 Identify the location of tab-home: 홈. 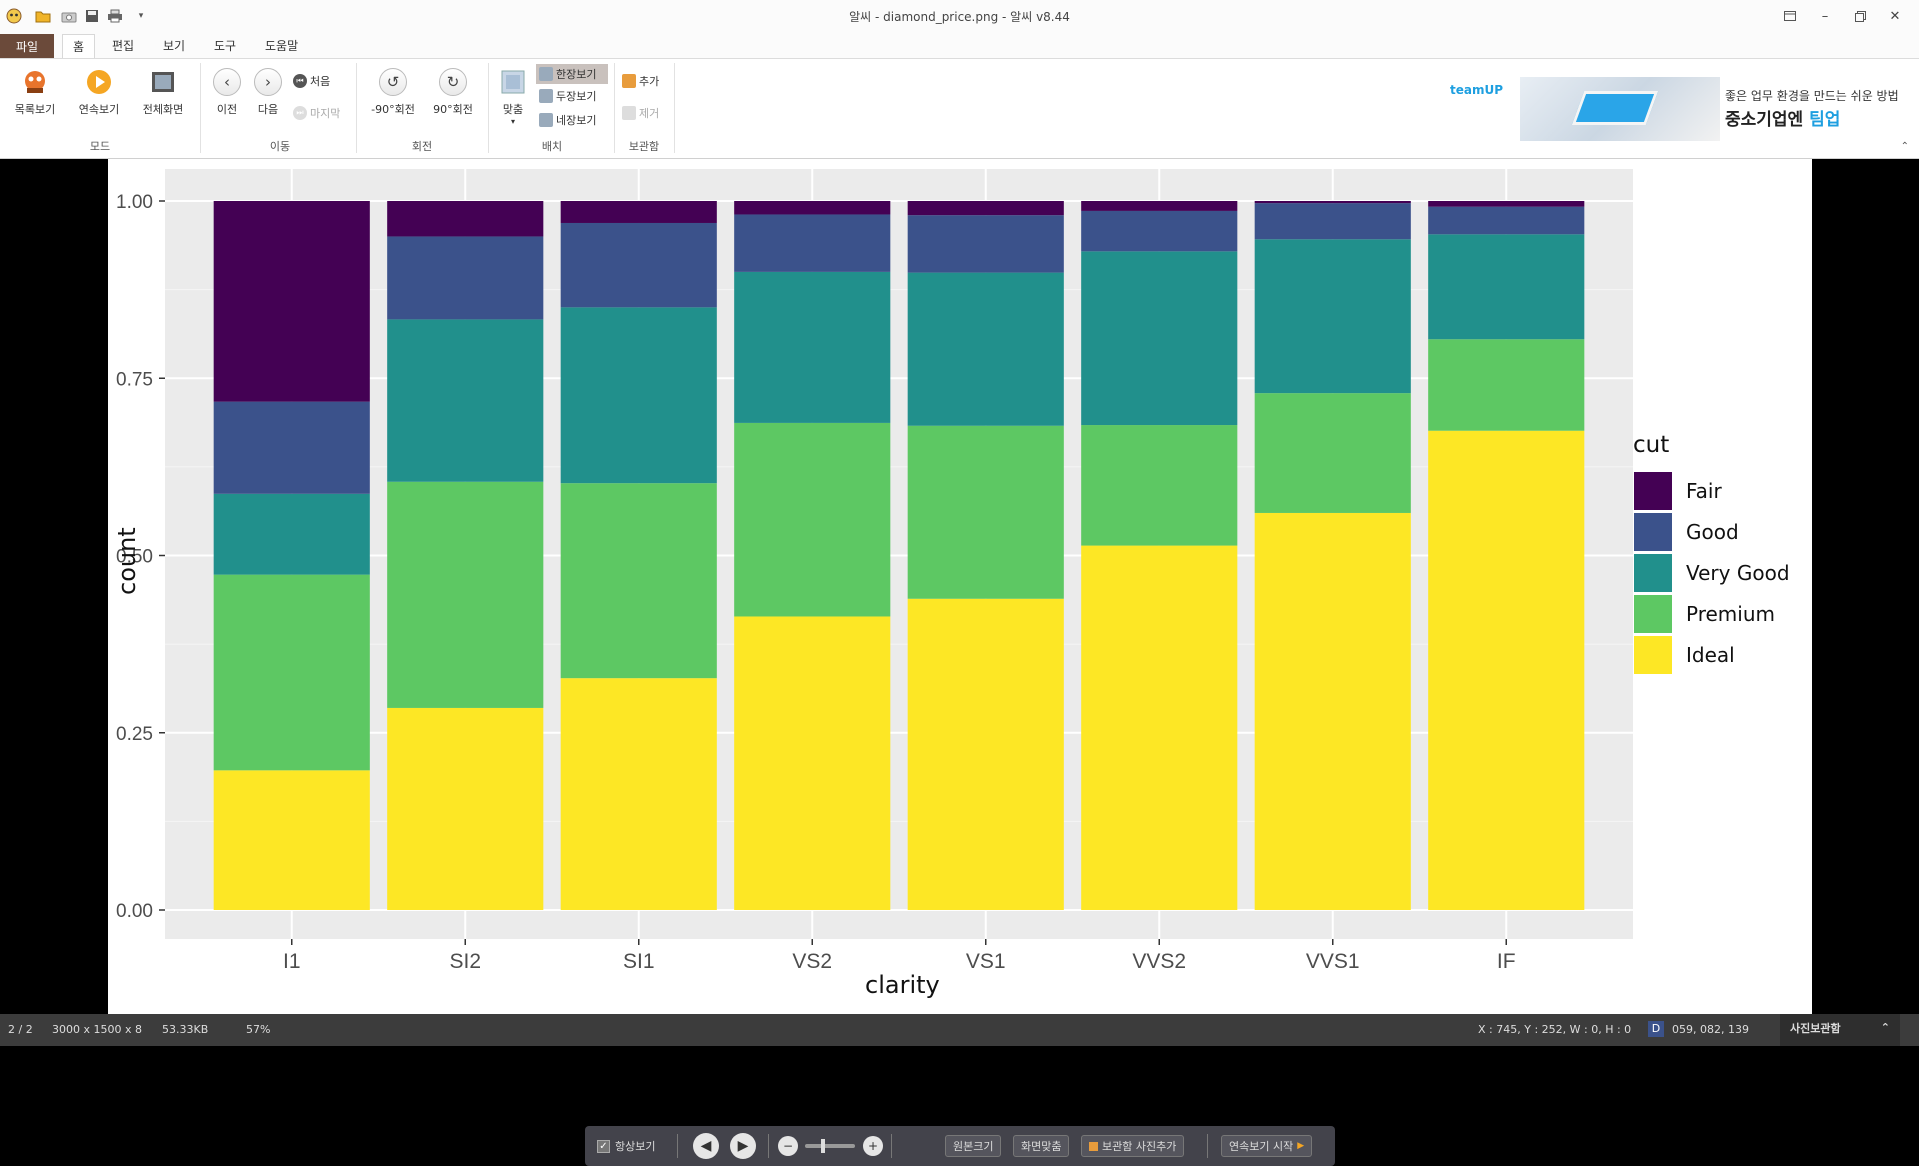
(79, 46).